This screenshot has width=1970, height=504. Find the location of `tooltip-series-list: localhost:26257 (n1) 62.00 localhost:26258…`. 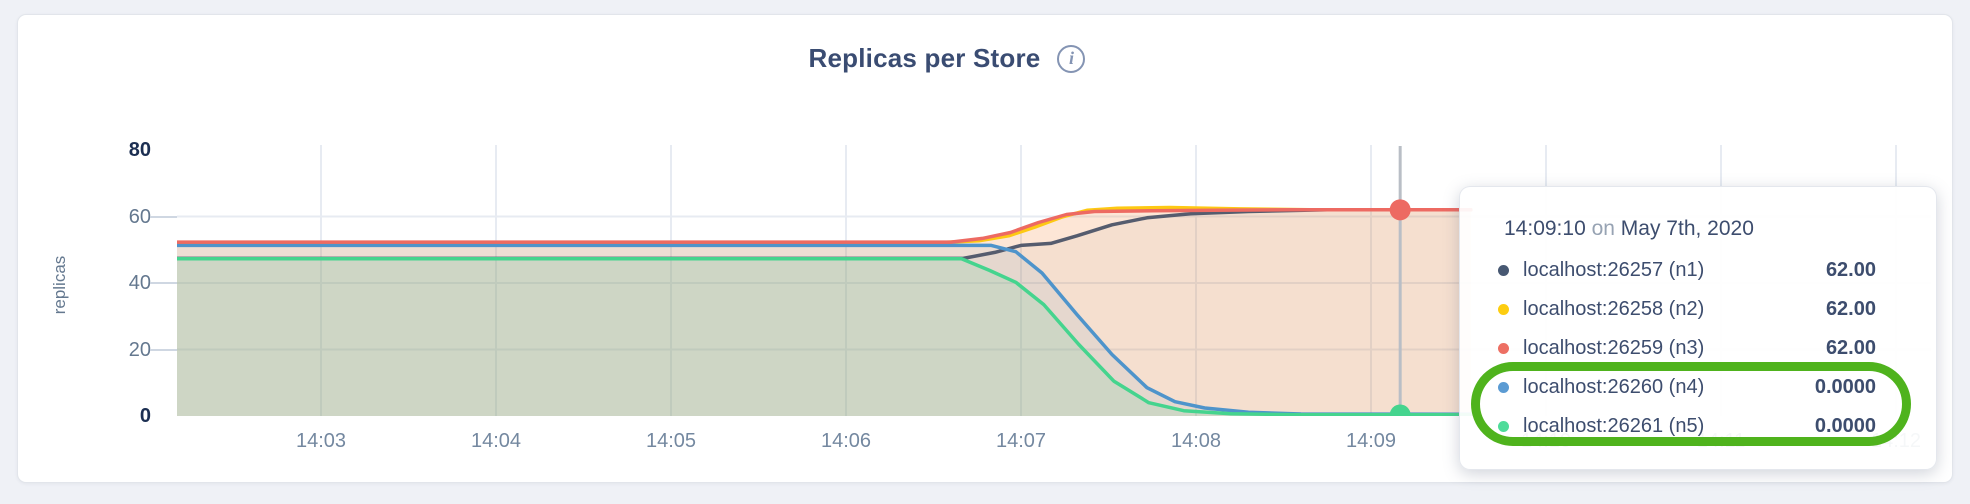

tooltip-series-list: localhost:26257 (n1) 62.00 localhost:26258… is located at coordinates (1698, 348).